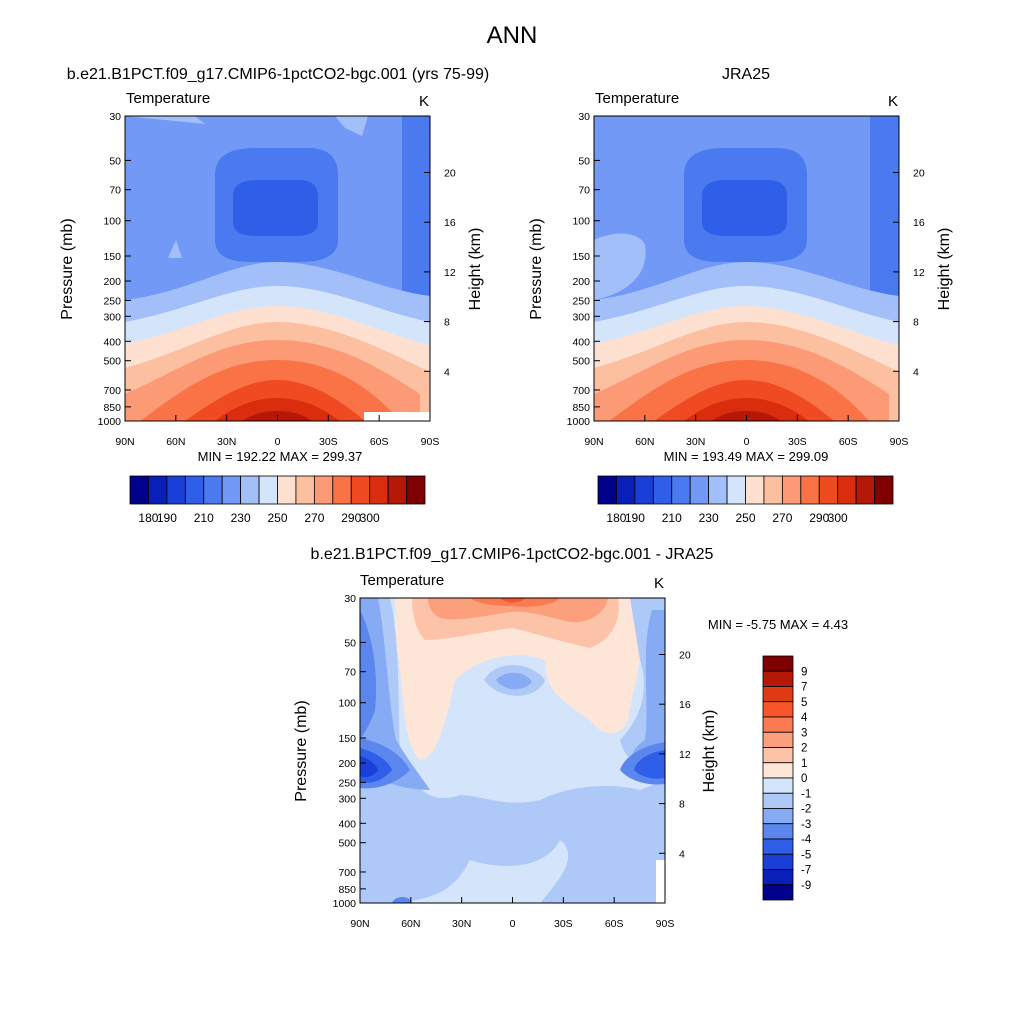 This screenshot has width=1024, height=1024. I want to click on colorbar-tick-label: 7, so click(804, 688).